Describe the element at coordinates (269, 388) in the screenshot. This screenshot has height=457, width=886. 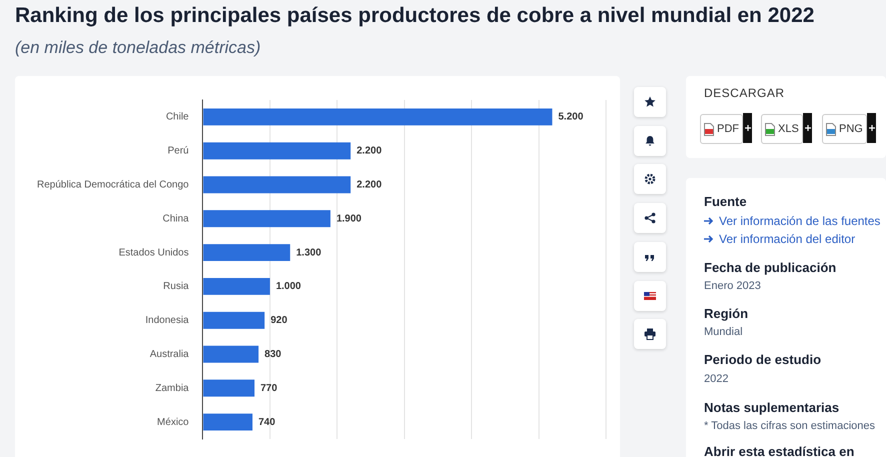
I see `data-label: 770` at that location.